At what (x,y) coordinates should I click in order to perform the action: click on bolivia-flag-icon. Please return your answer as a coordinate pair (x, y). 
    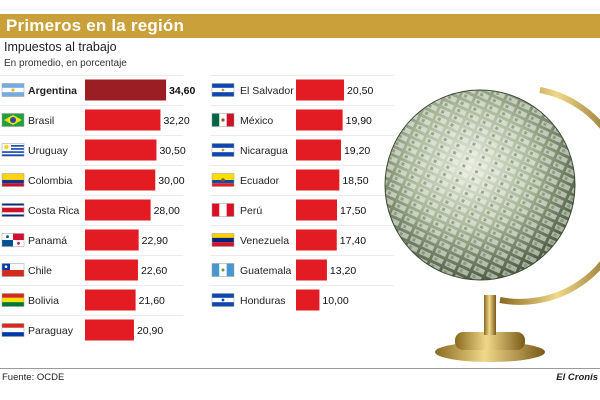
    Looking at the image, I should click on (13, 300).